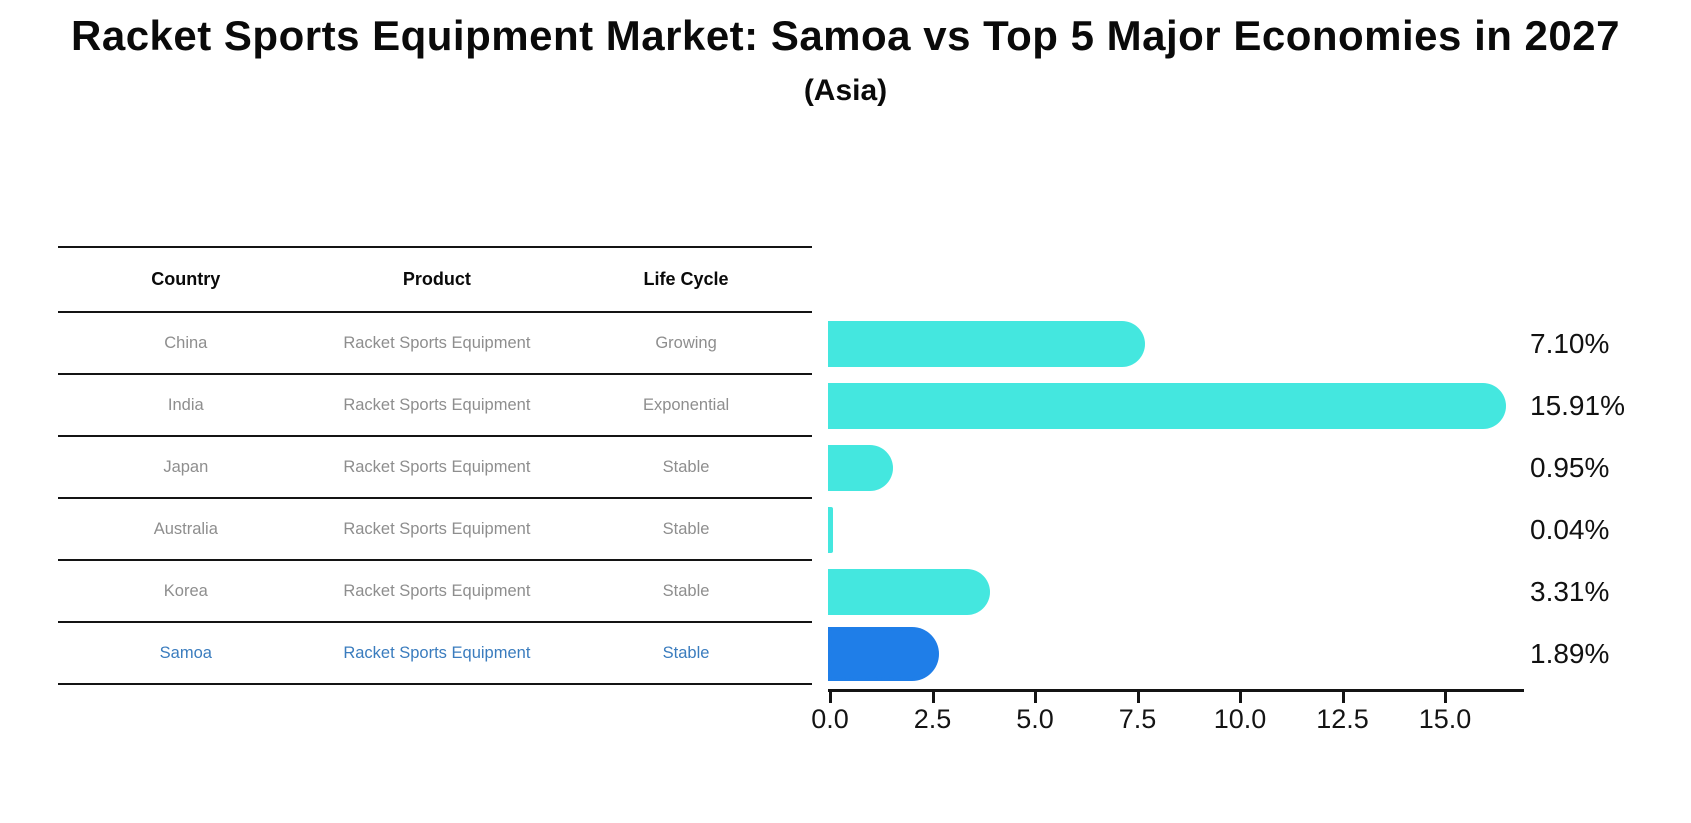  I want to click on bar-samoa, so click(884, 654).